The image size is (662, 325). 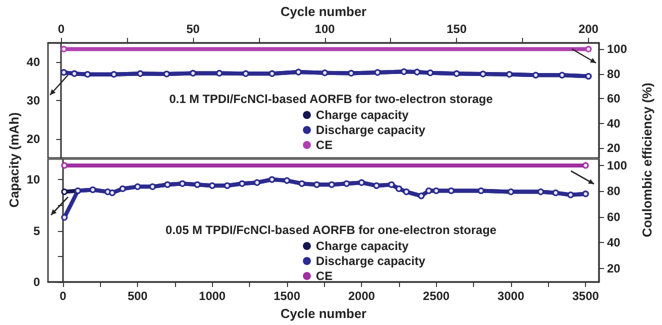 I want to click on x-tick-label: 2500, so click(x=436, y=296).